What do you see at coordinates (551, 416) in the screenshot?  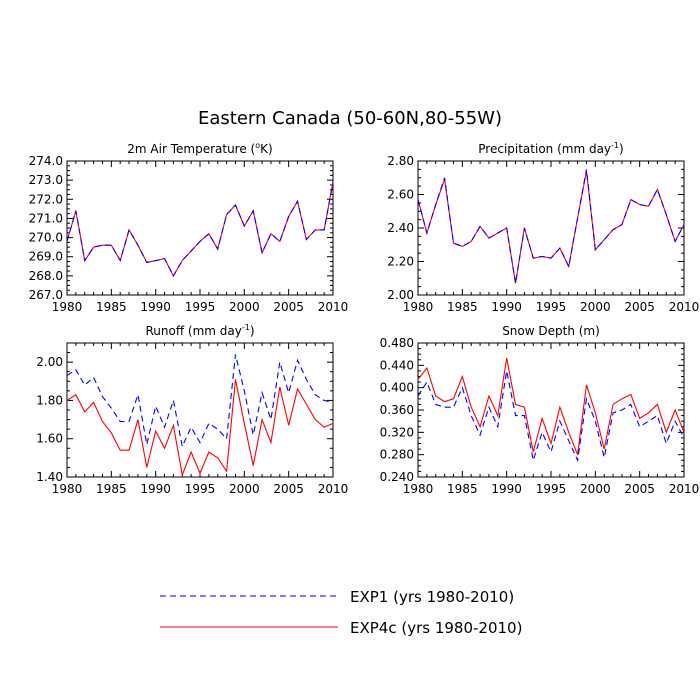 I see `snow-depth-series-exp1` at bounding box center [551, 416].